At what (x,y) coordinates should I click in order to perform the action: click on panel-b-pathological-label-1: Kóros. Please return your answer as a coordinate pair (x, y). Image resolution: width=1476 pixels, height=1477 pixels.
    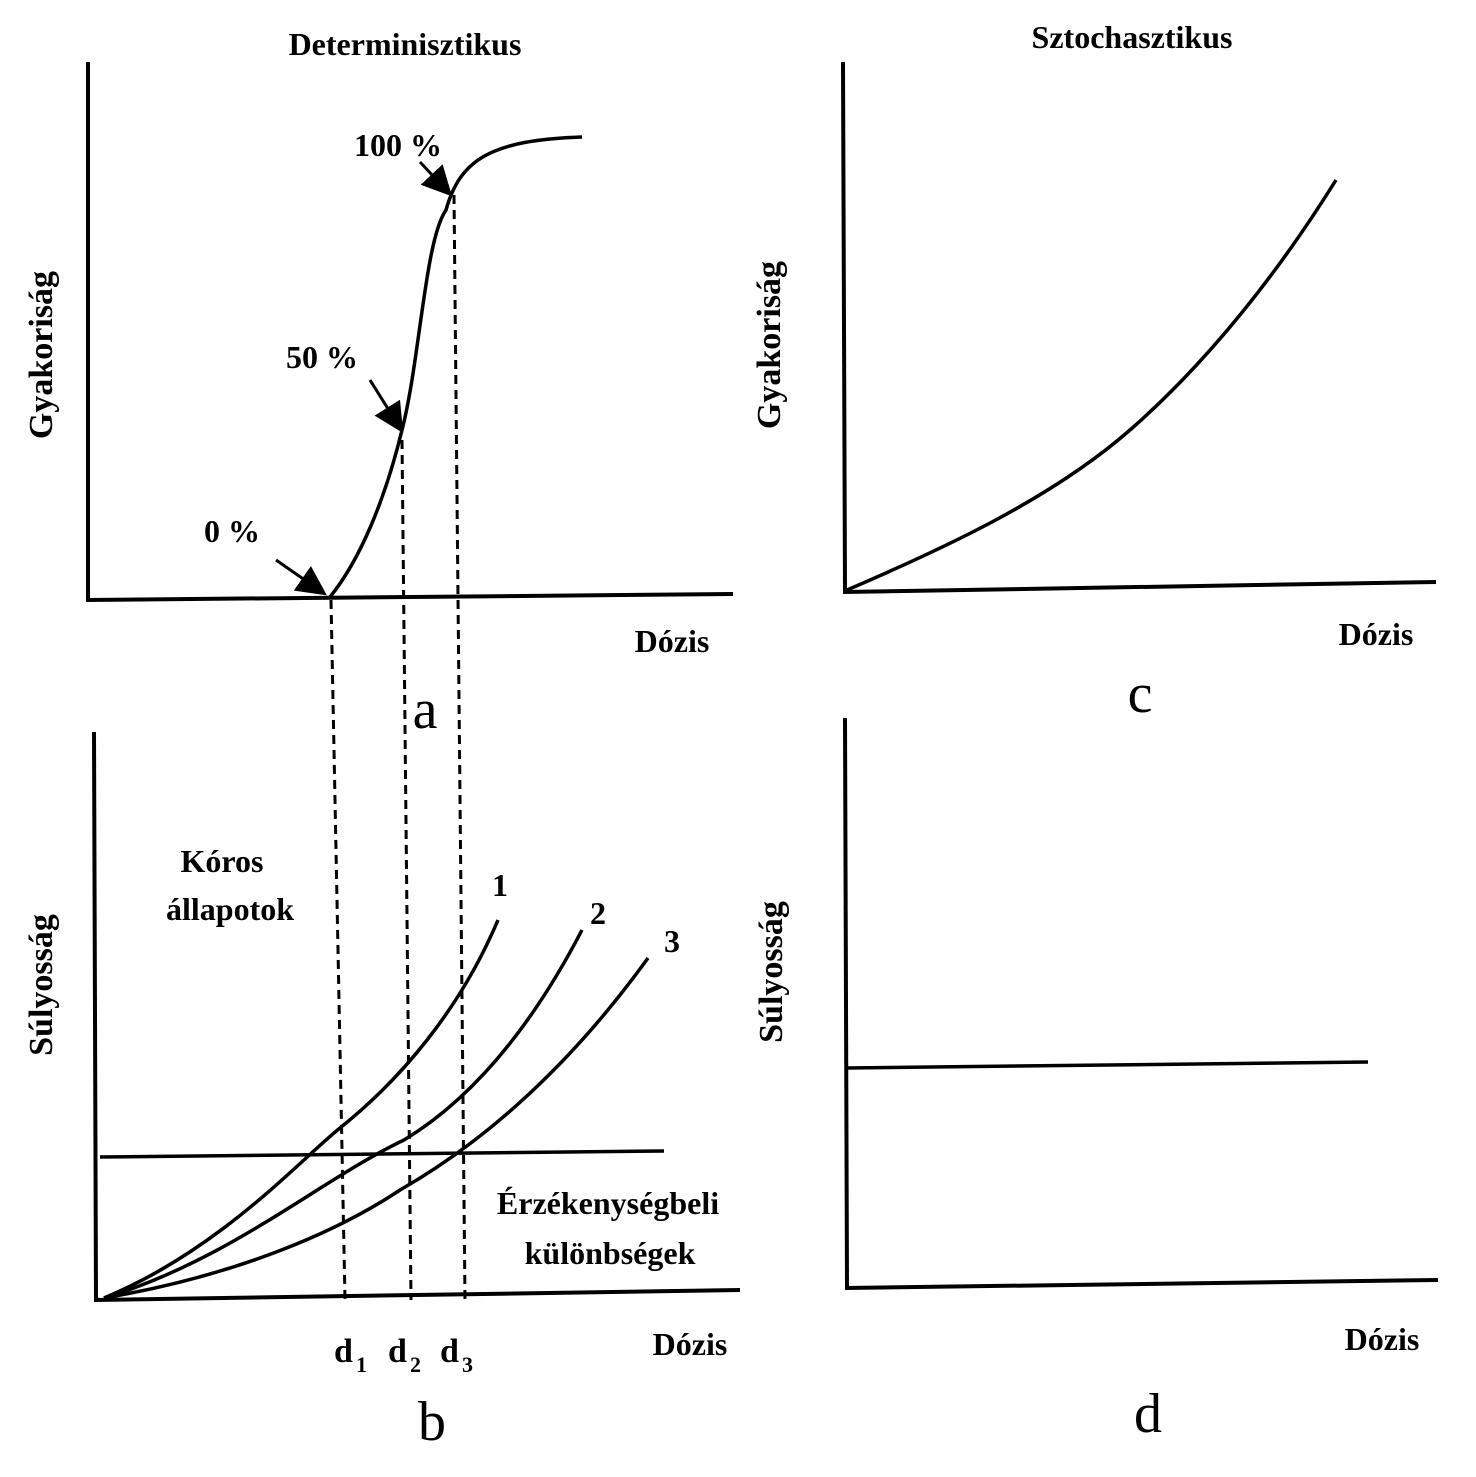
    Looking at the image, I should click on (222, 861).